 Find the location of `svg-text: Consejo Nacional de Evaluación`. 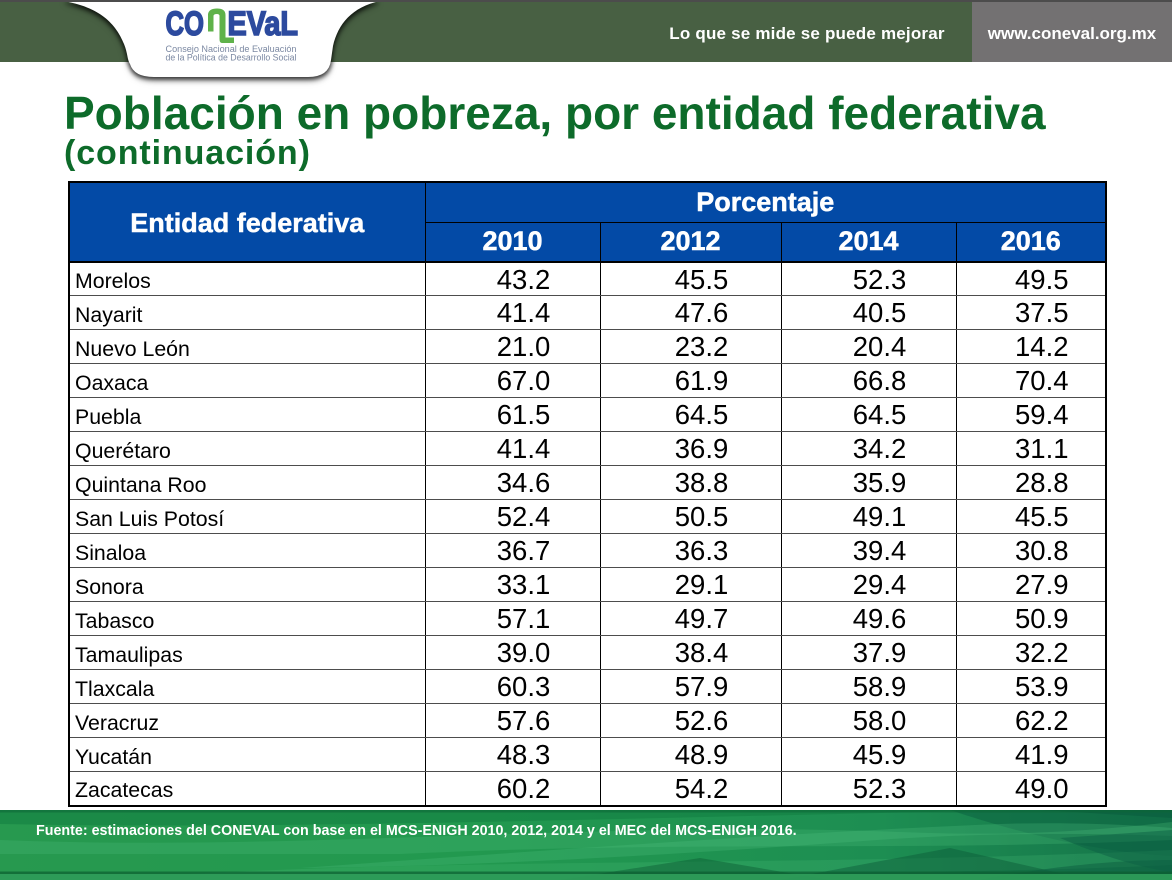

svg-text: Consejo Nacional de Evaluación is located at coordinates (231, 49).